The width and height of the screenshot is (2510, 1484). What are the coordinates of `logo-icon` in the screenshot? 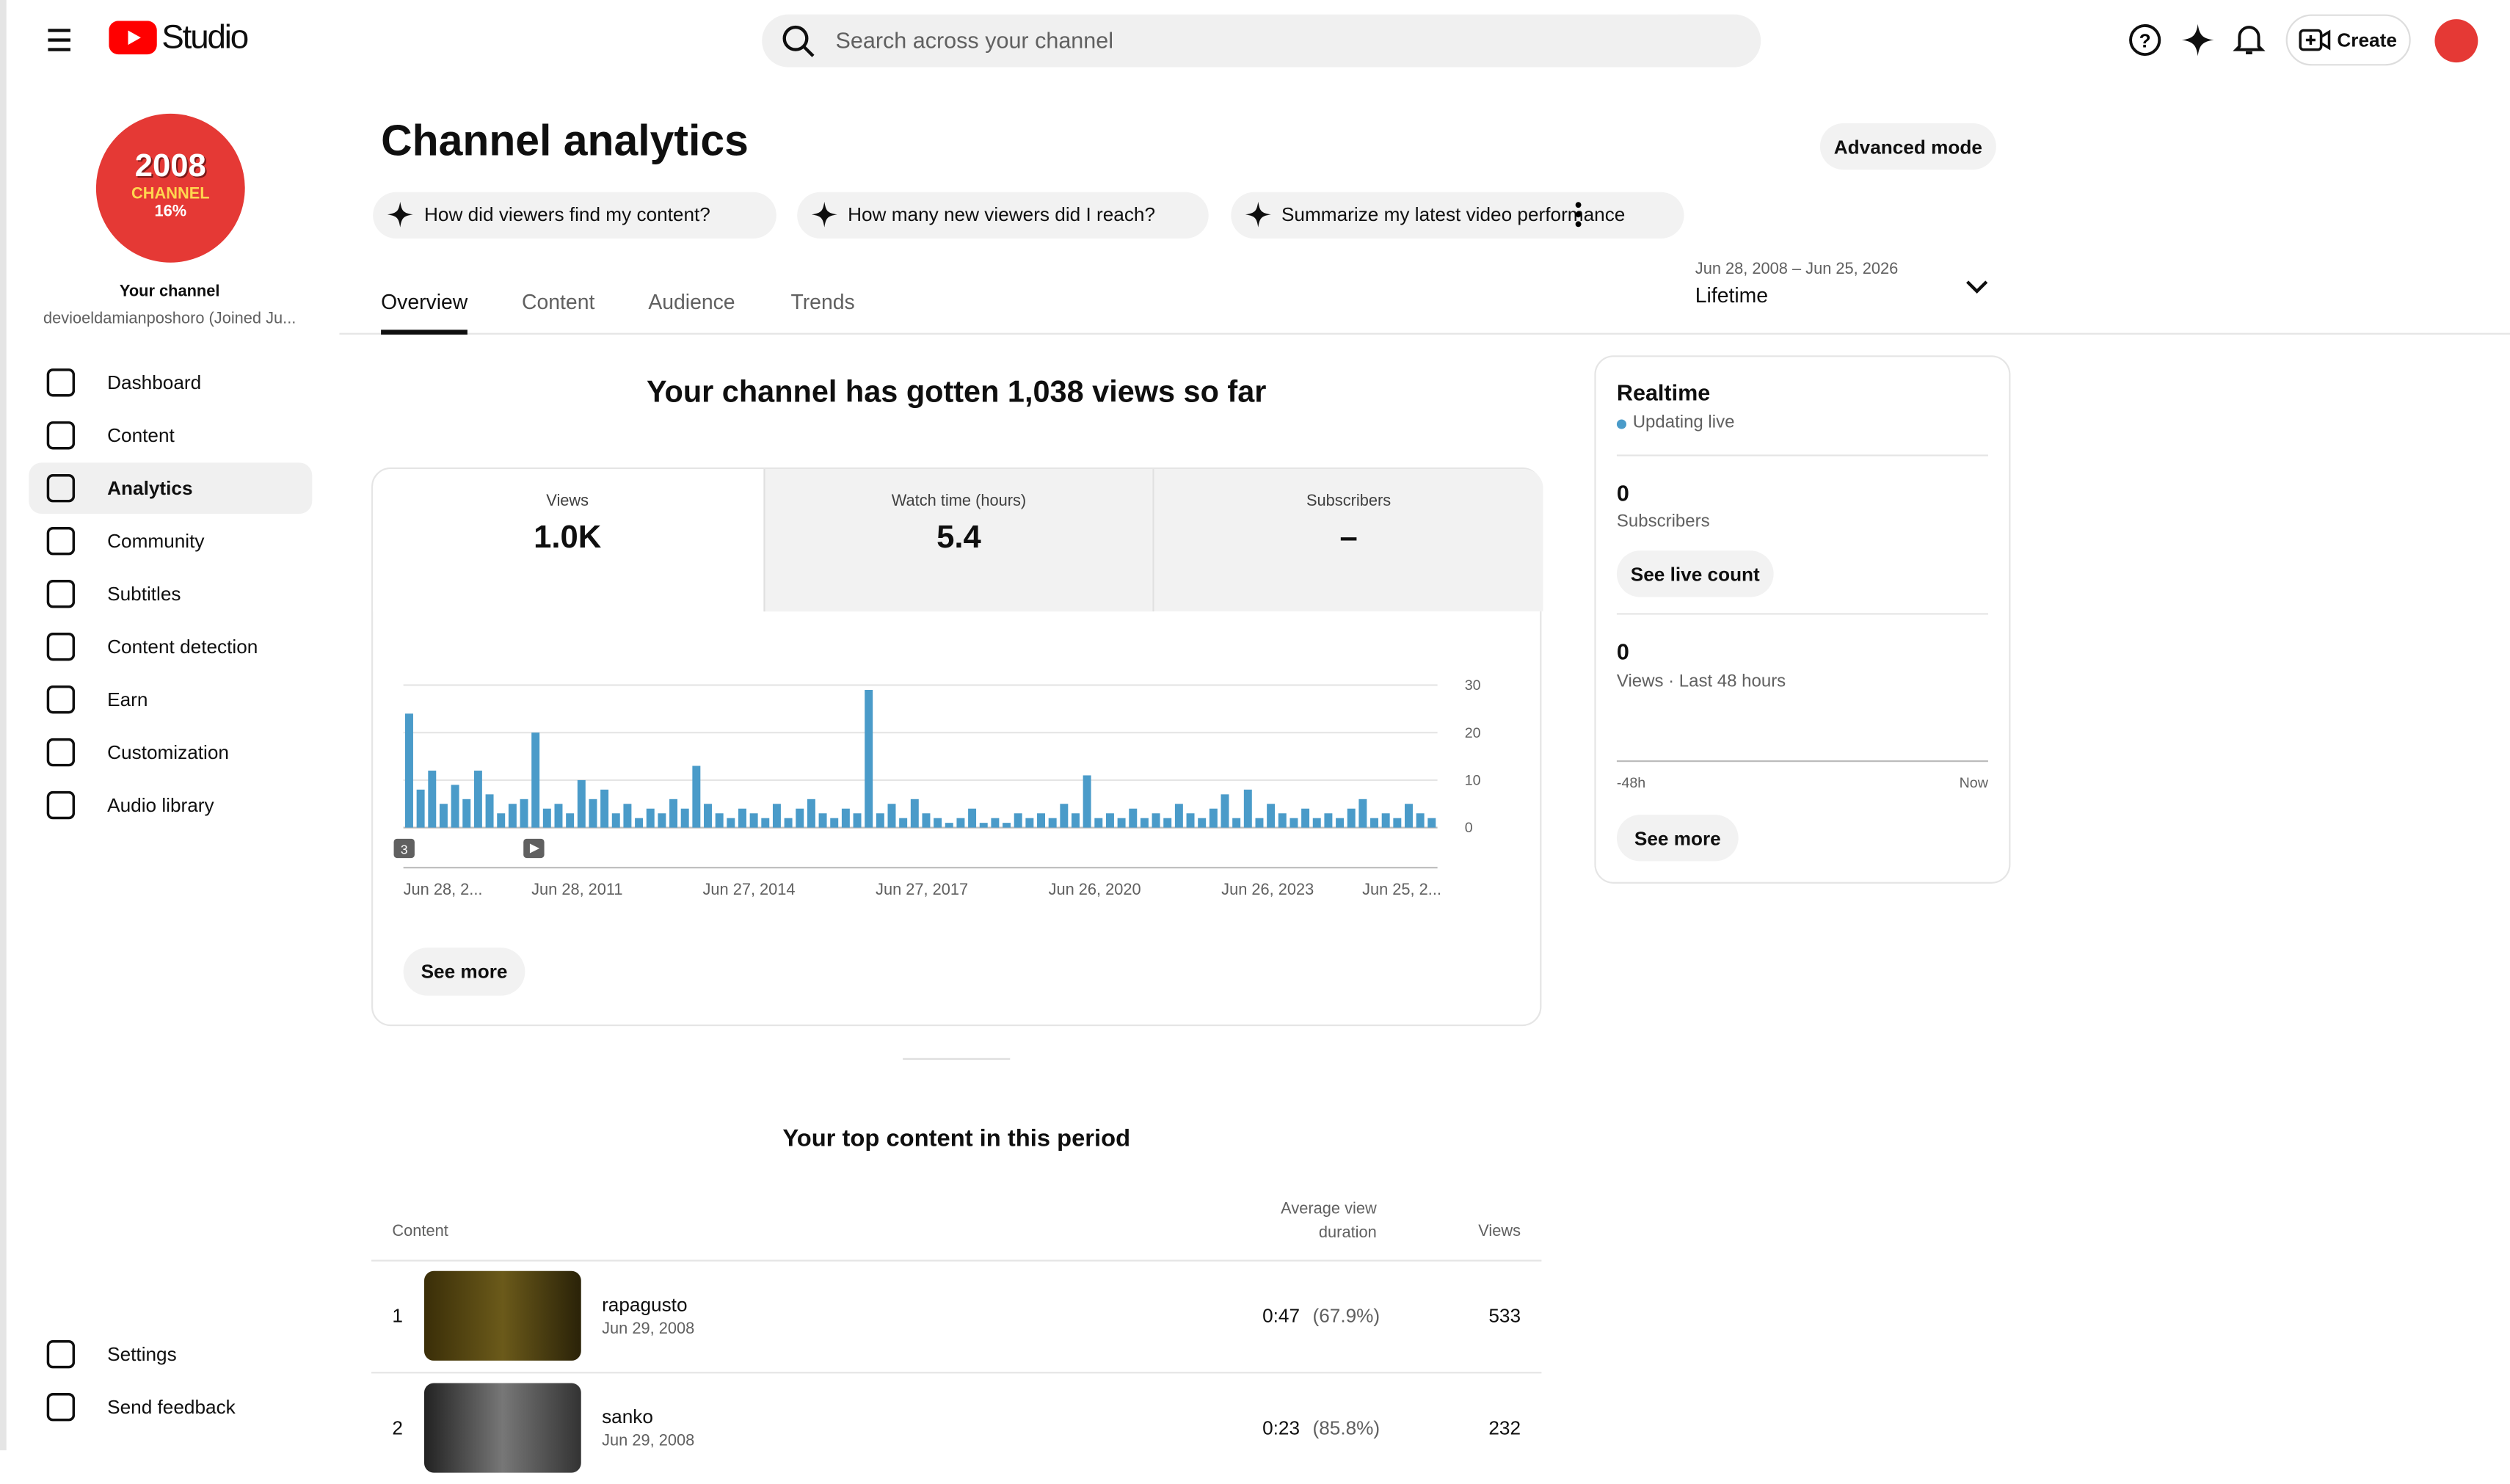 It's located at (134, 38).